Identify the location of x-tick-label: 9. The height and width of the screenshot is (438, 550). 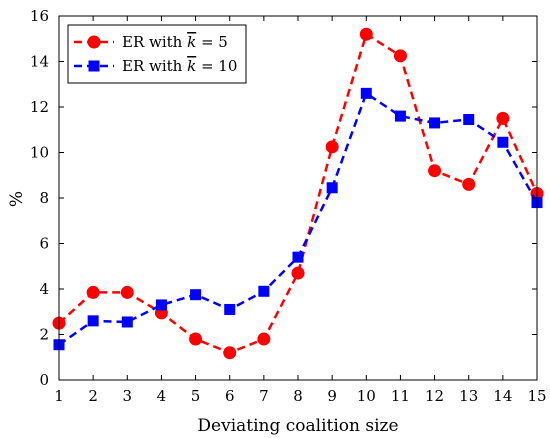
(332, 396).